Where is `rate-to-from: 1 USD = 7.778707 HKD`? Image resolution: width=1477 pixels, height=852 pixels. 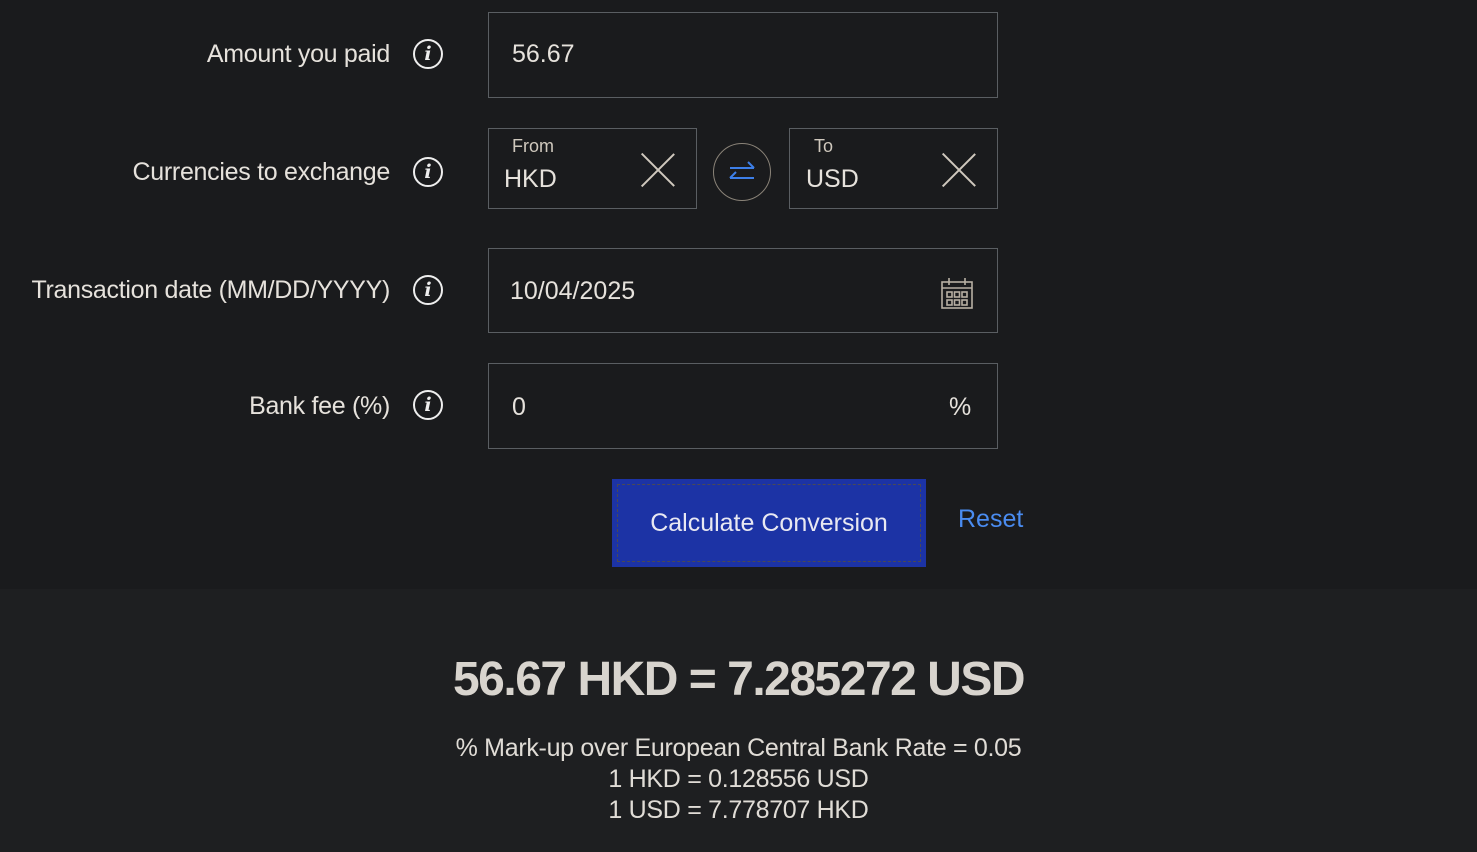 rate-to-from: 1 USD = 7.778707 HKD is located at coordinates (738, 810).